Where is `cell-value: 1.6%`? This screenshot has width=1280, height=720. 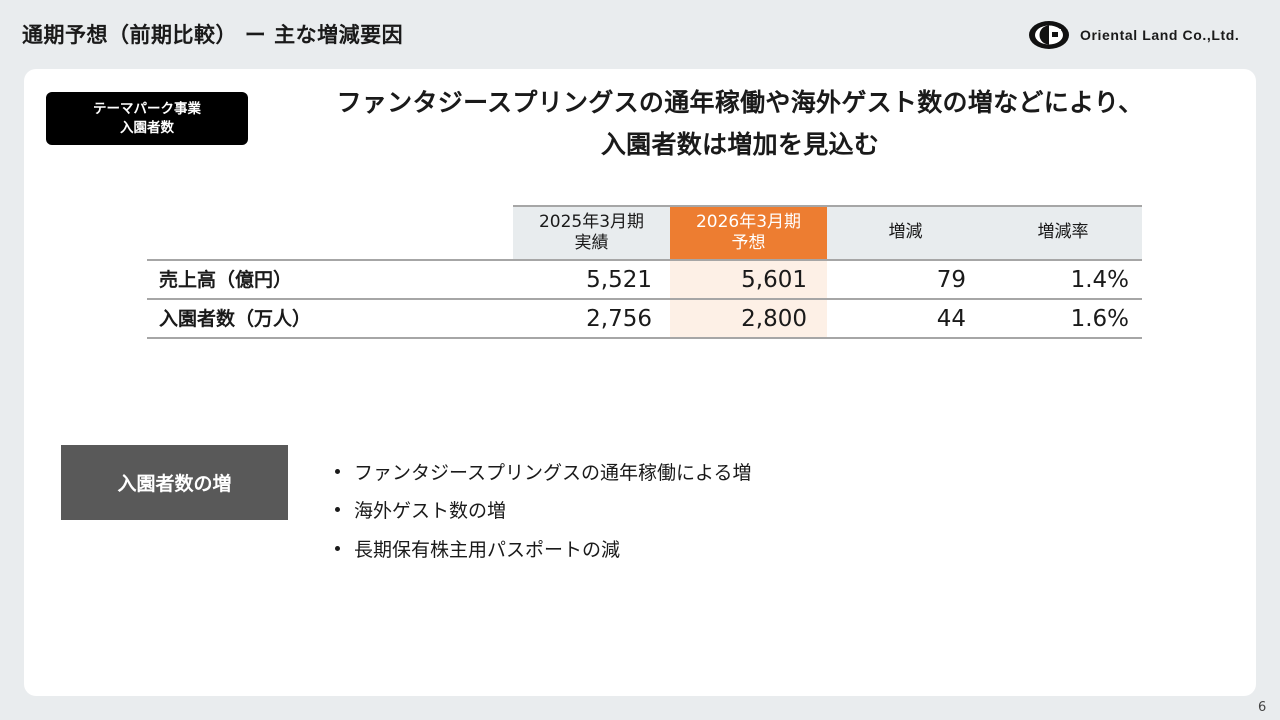 cell-value: 1.6% is located at coordinates (1099, 319).